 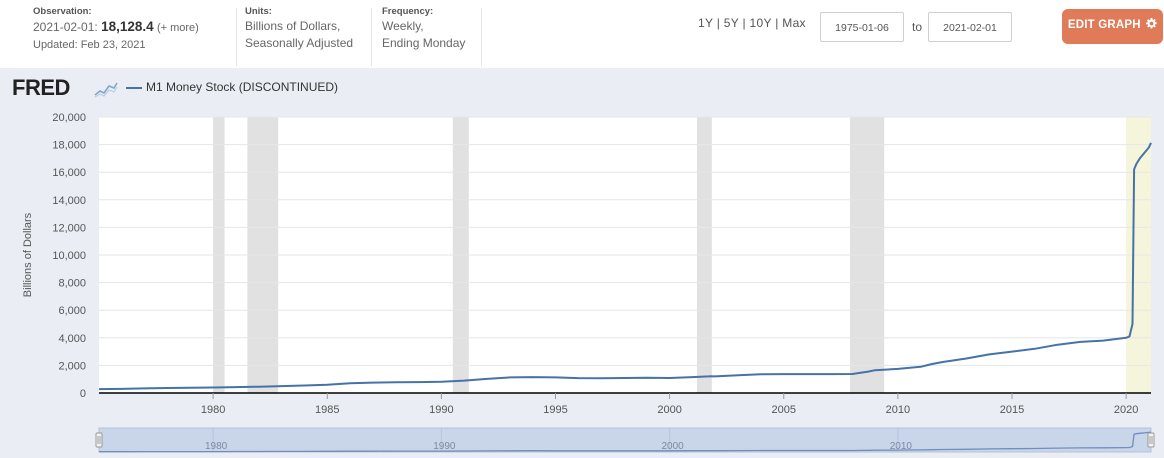 What do you see at coordinates (242, 87) in the screenshot?
I see `legend-label: M1 Money Stock (DISCONTINUED)` at bounding box center [242, 87].